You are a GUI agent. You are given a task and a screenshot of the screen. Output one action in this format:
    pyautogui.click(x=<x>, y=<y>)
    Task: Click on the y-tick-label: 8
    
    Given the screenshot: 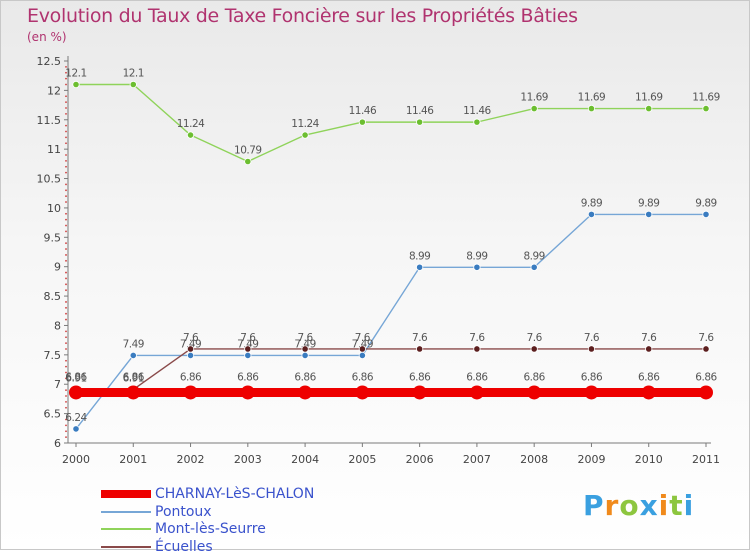 What is the action you would take?
    pyautogui.click(x=57, y=325)
    